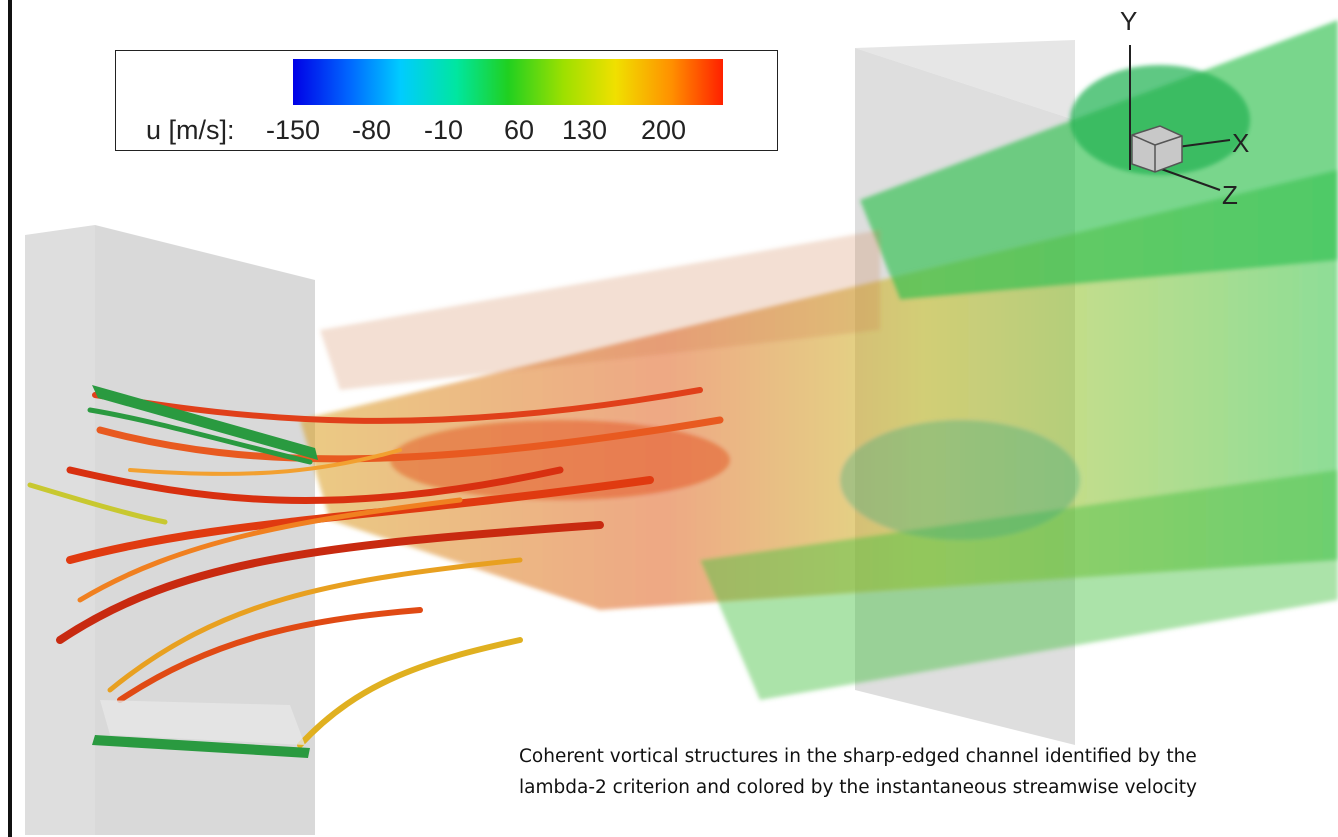 The width and height of the screenshot is (1338, 837). I want to click on left-wall-back, so click(60, 530).